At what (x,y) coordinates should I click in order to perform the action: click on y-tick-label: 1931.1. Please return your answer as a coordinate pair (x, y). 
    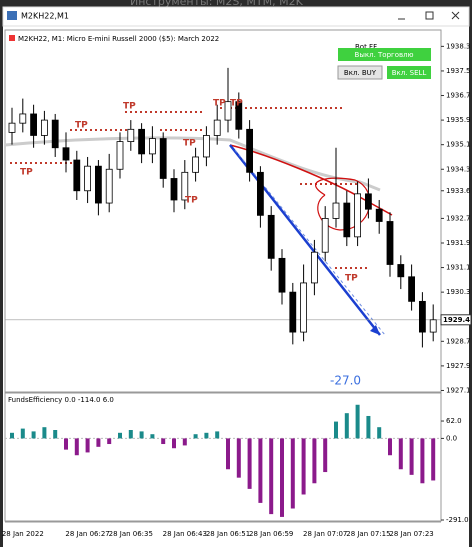
    Looking at the image, I should click on (458, 268).